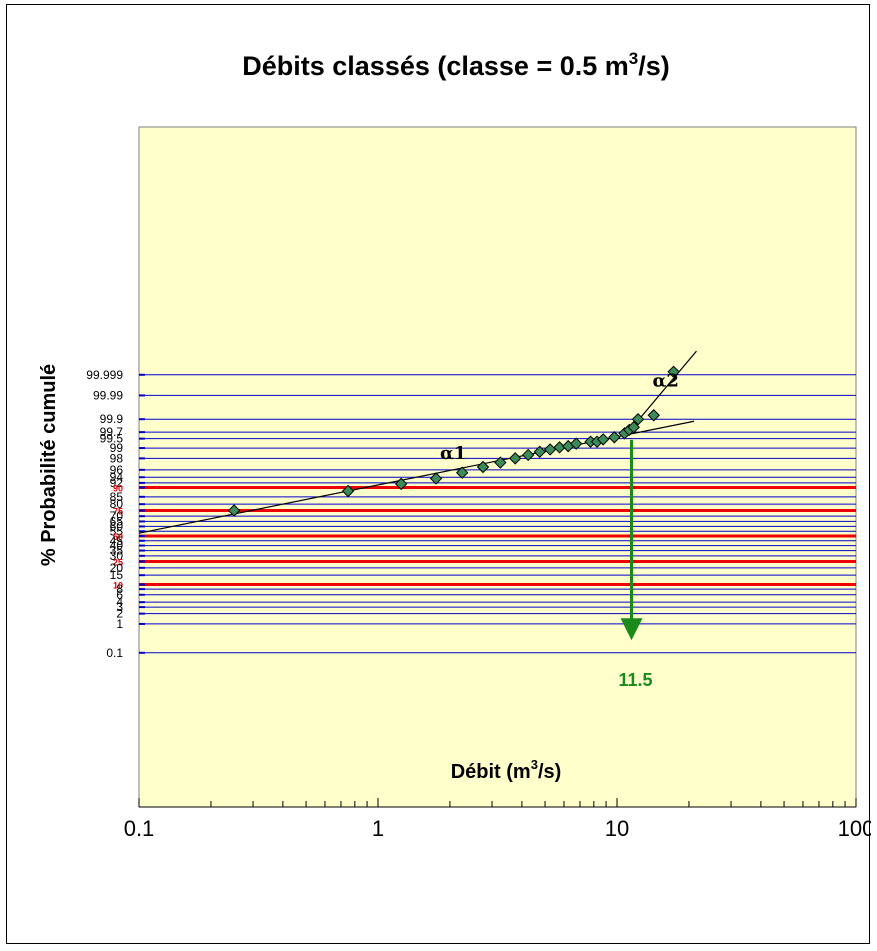 This screenshot has width=877, height=951. What do you see at coordinates (49, 465) in the screenshot?
I see `y-axis-title: % Probabilité cumulé` at bounding box center [49, 465].